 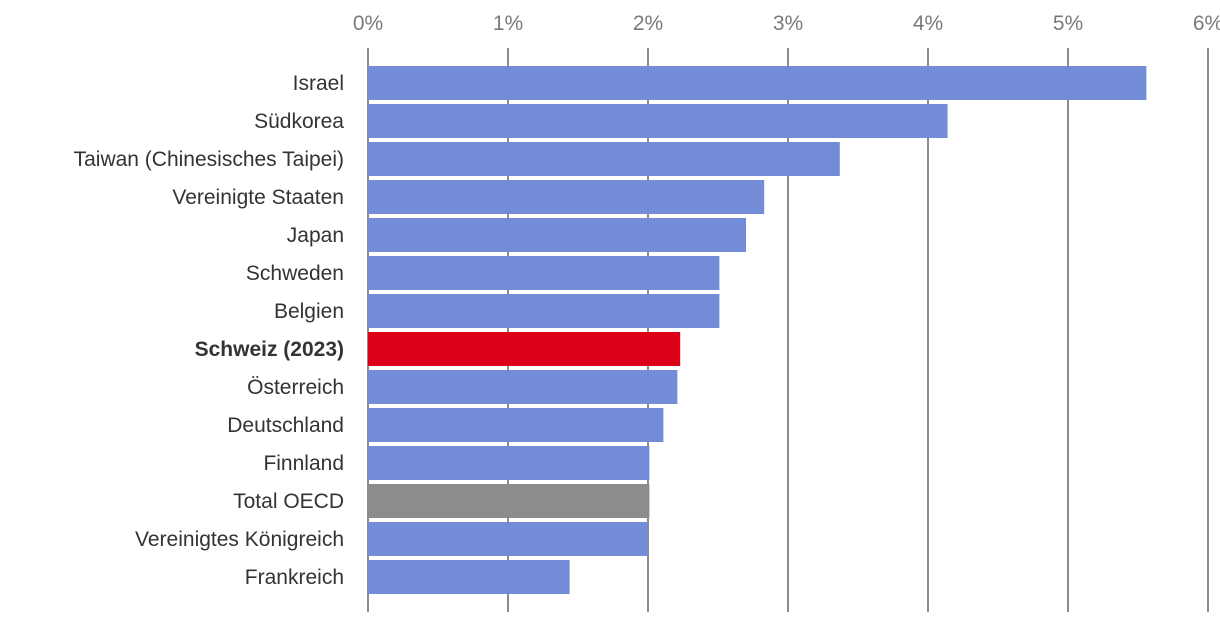 What do you see at coordinates (368, 23) in the screenshot?
I see `x-tick-label: 0%` at bounding box center [368, 23].